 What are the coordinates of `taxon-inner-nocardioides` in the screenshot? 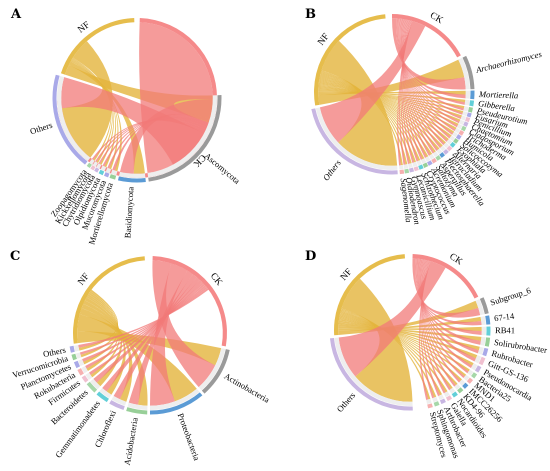 It's located at (452, 390).